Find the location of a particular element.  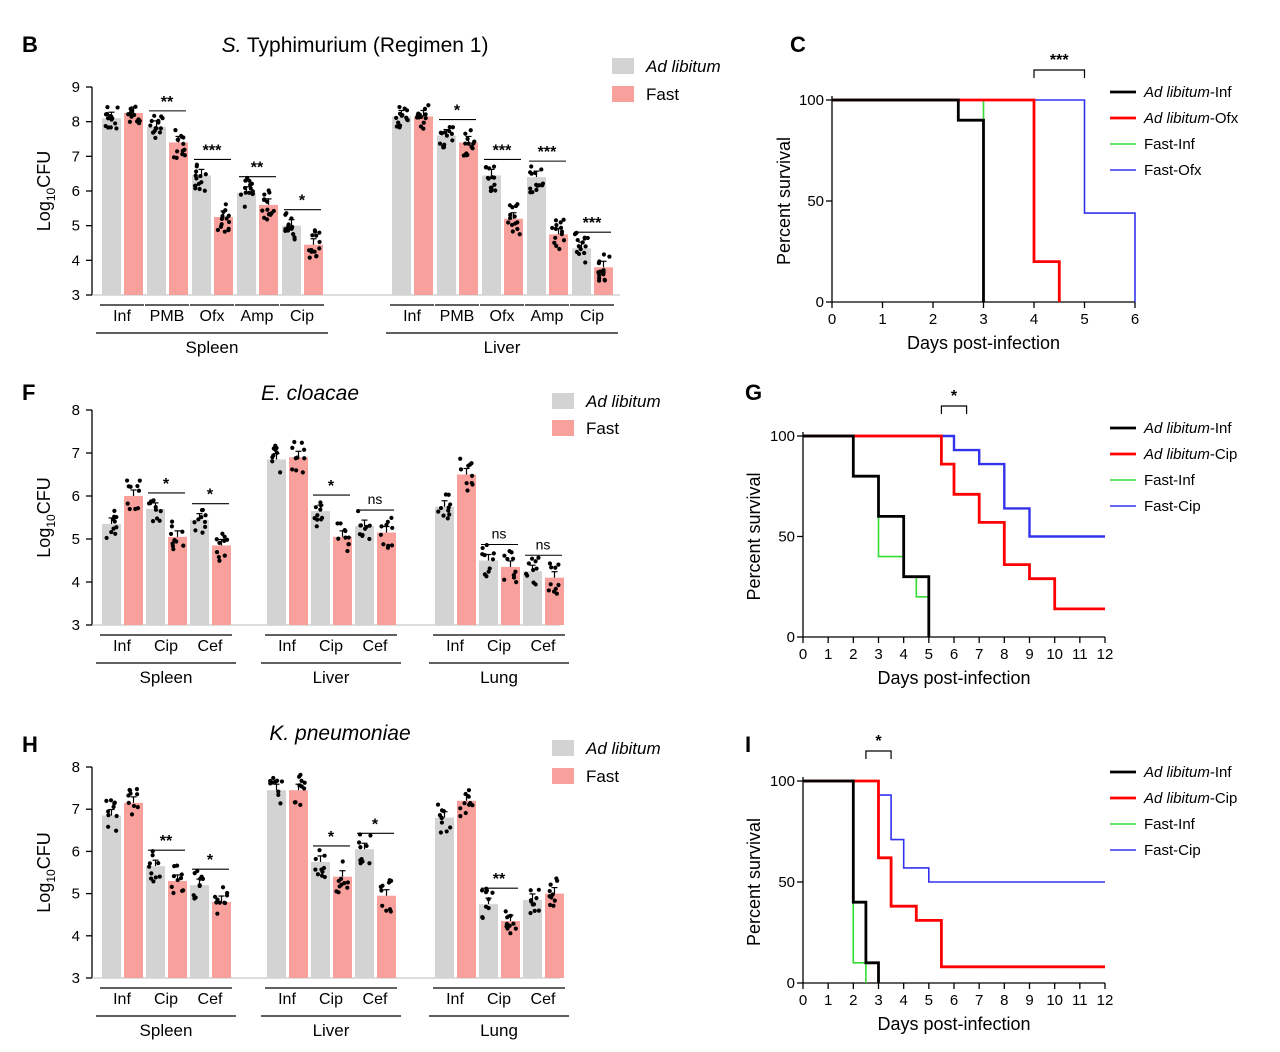

x-tick-label: PMB is located at coordinates (457, 316).